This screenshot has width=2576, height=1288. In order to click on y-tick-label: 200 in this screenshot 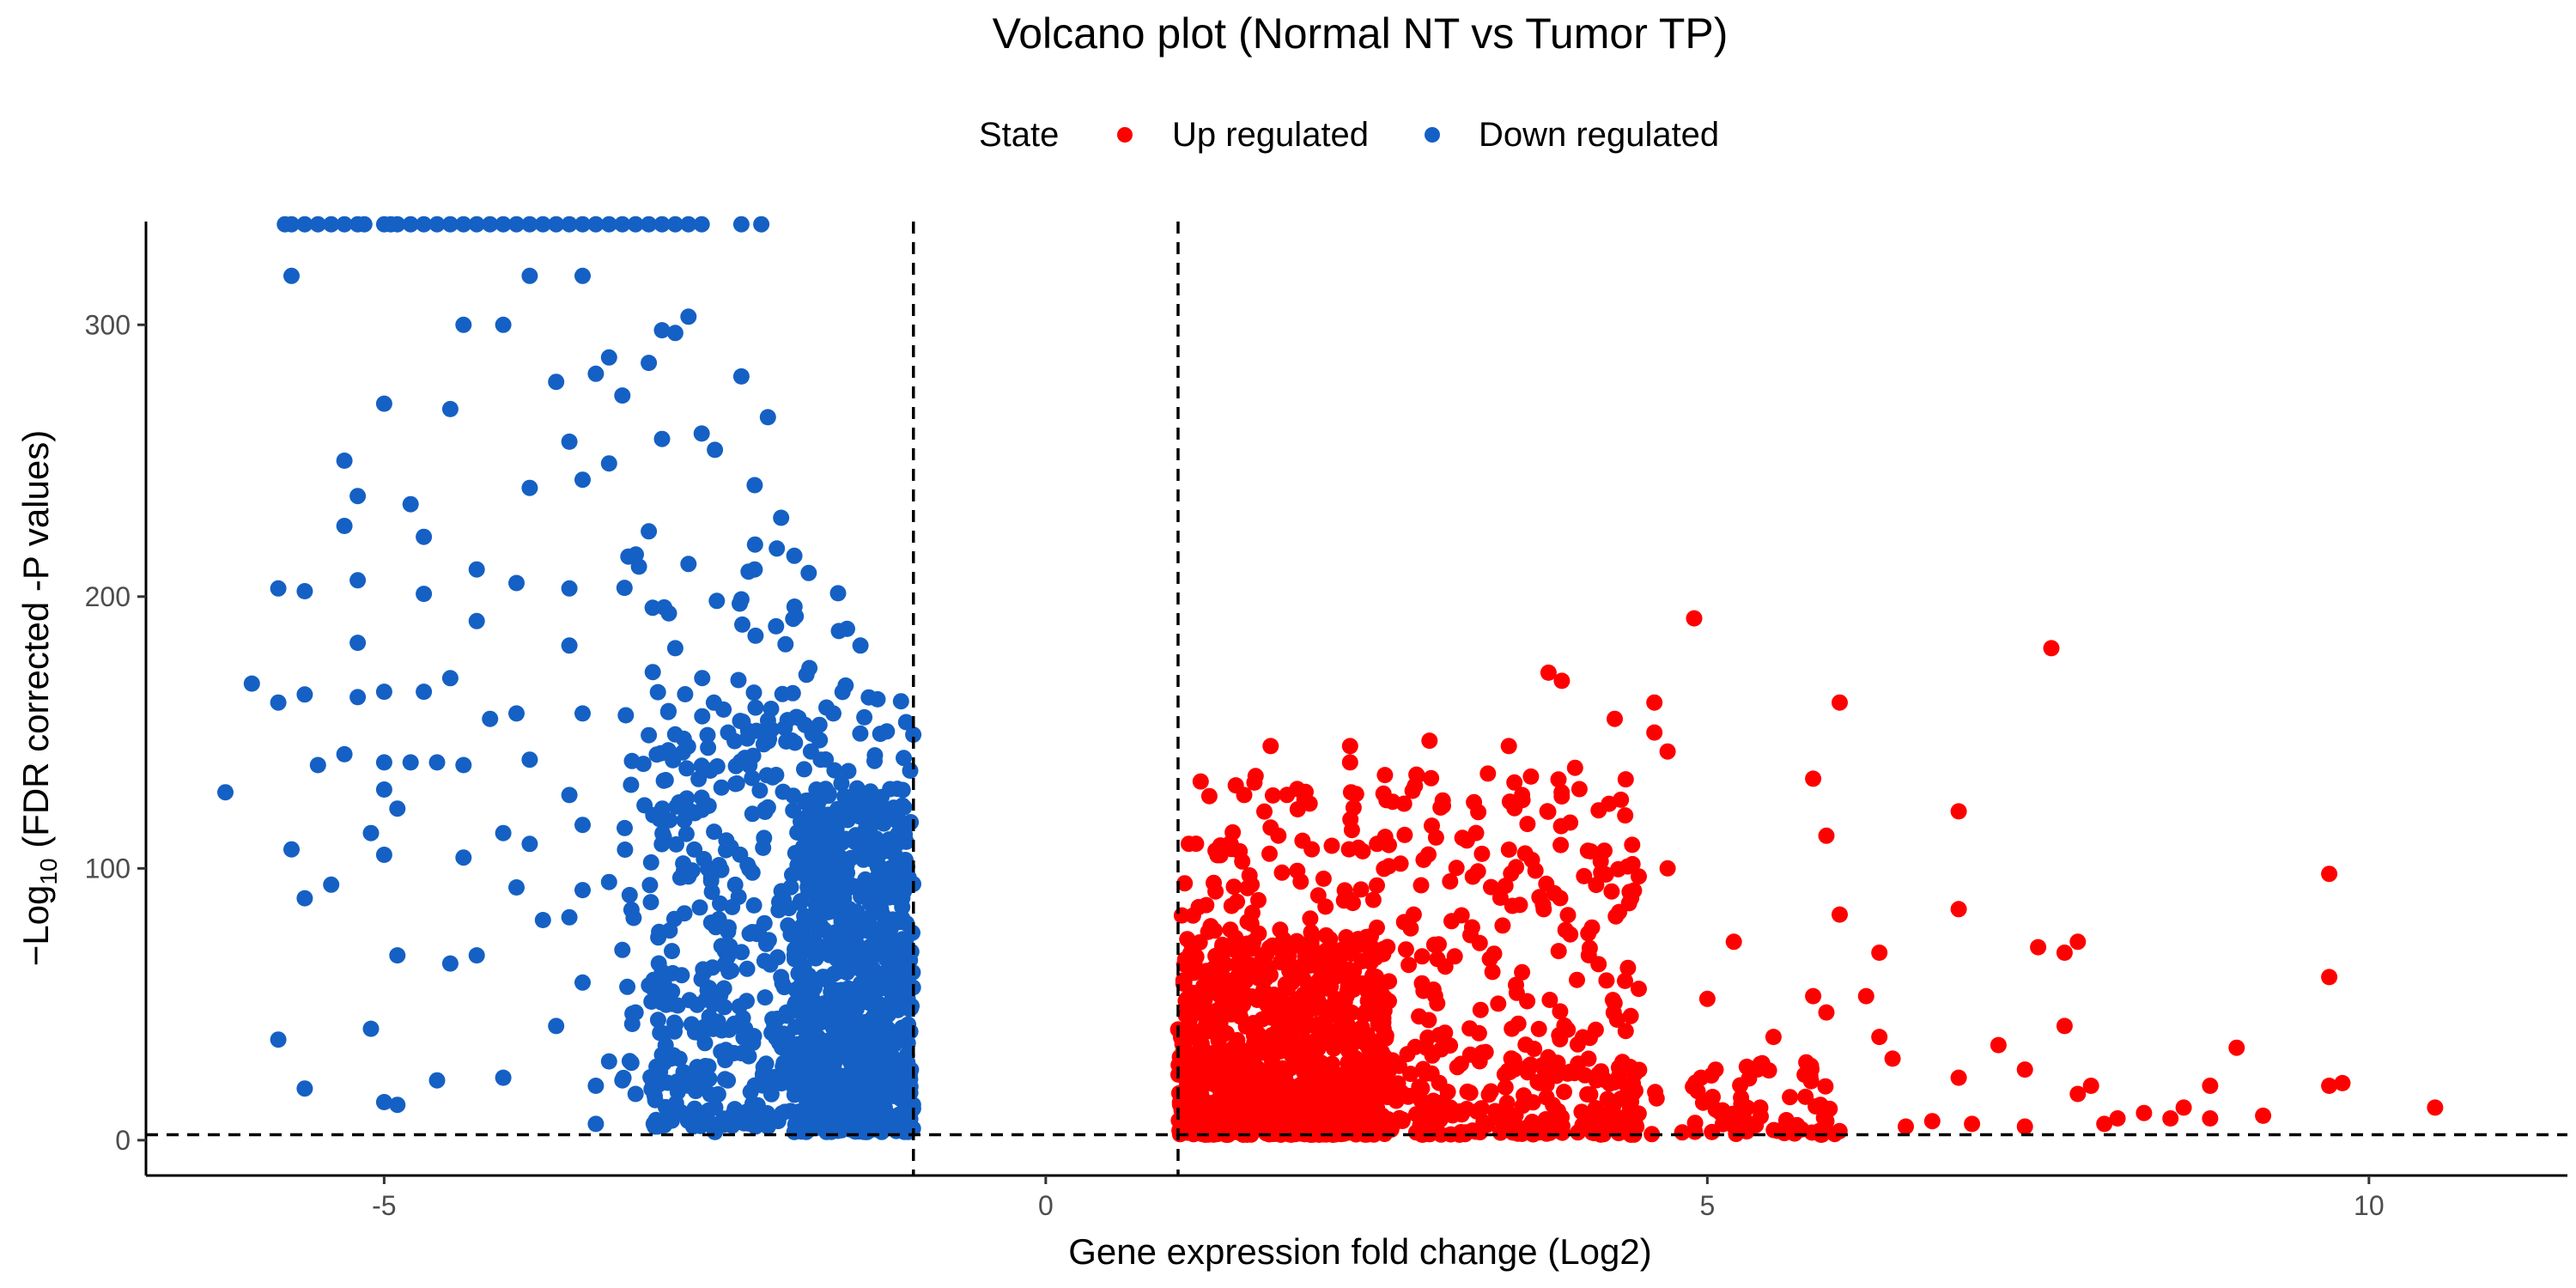, I will do `click(108, 596)`.